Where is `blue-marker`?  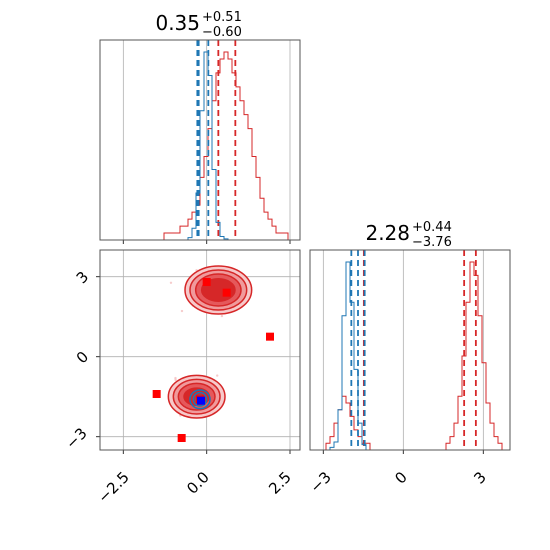
blue-marker is located at coordinates (201, 400).